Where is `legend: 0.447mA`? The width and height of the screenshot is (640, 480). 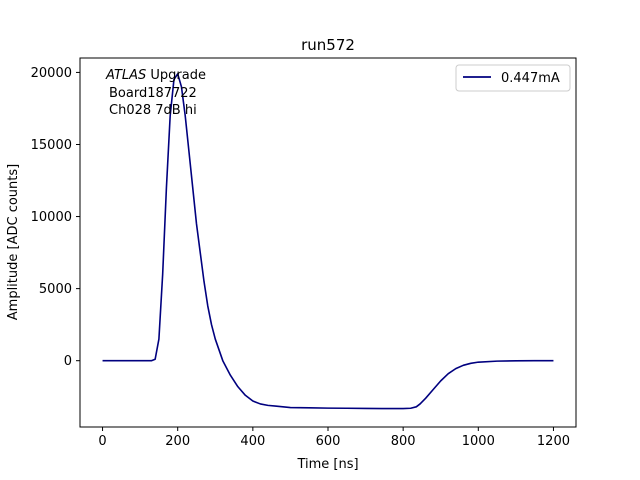 legend: 0.447mA is located at coordinates (513, 78).